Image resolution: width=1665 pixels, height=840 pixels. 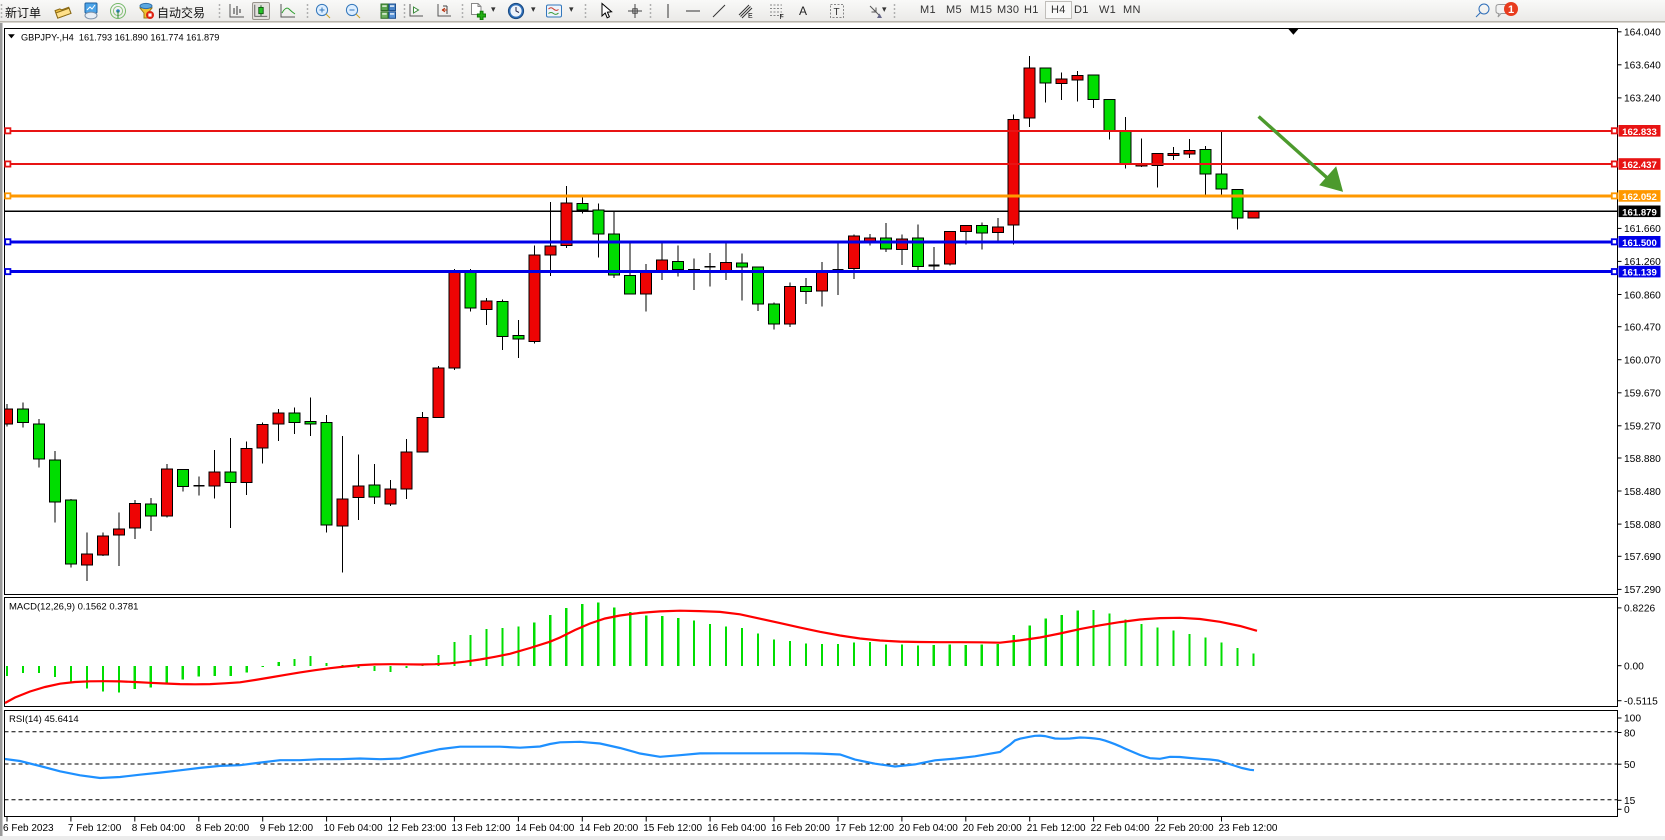 What do you see at coordinates (1630, 765) in the screenshot?
I see `svg-text: 50` at bounding box center [1630, 765].